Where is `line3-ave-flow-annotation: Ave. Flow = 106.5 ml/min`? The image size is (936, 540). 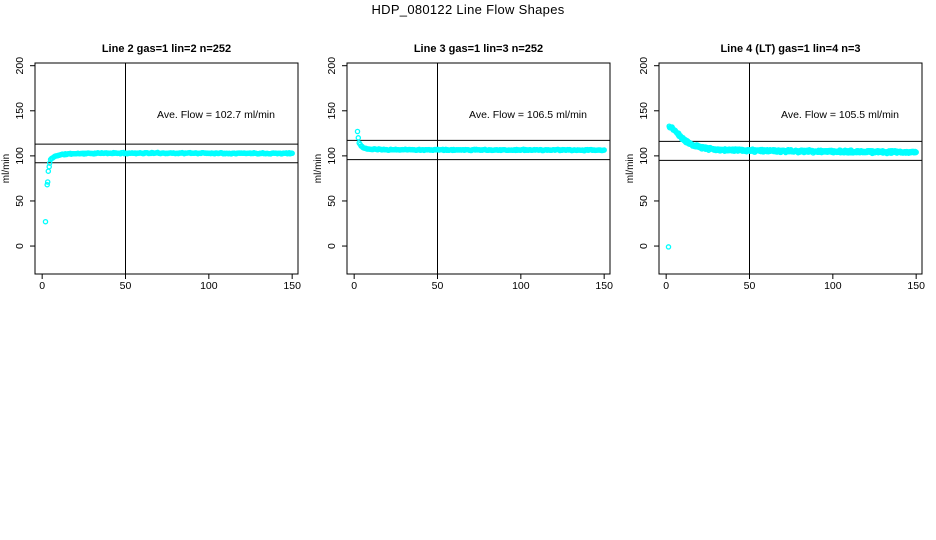 line3-ave-flow-annotation: Ave. Flow = 106.5 ml/min is located at coordinates (528, 115).